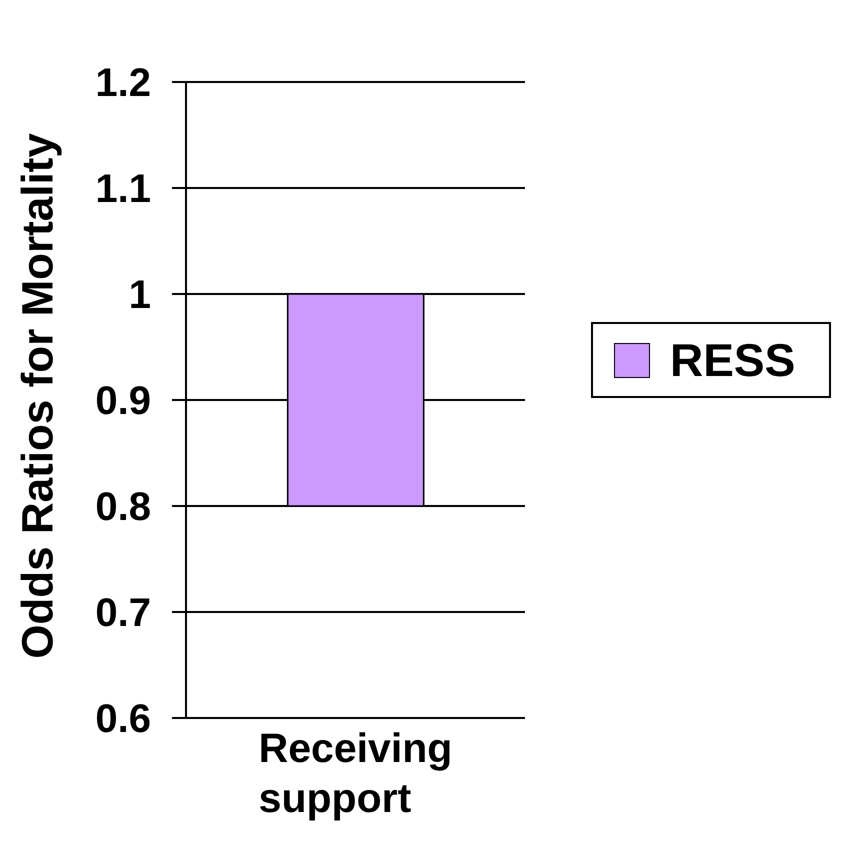 This screenshot has width=842, height=855. Describe the element at coordinates (123, 401) in the screenshot. I see `y-tick-label: 0.9` at that location.